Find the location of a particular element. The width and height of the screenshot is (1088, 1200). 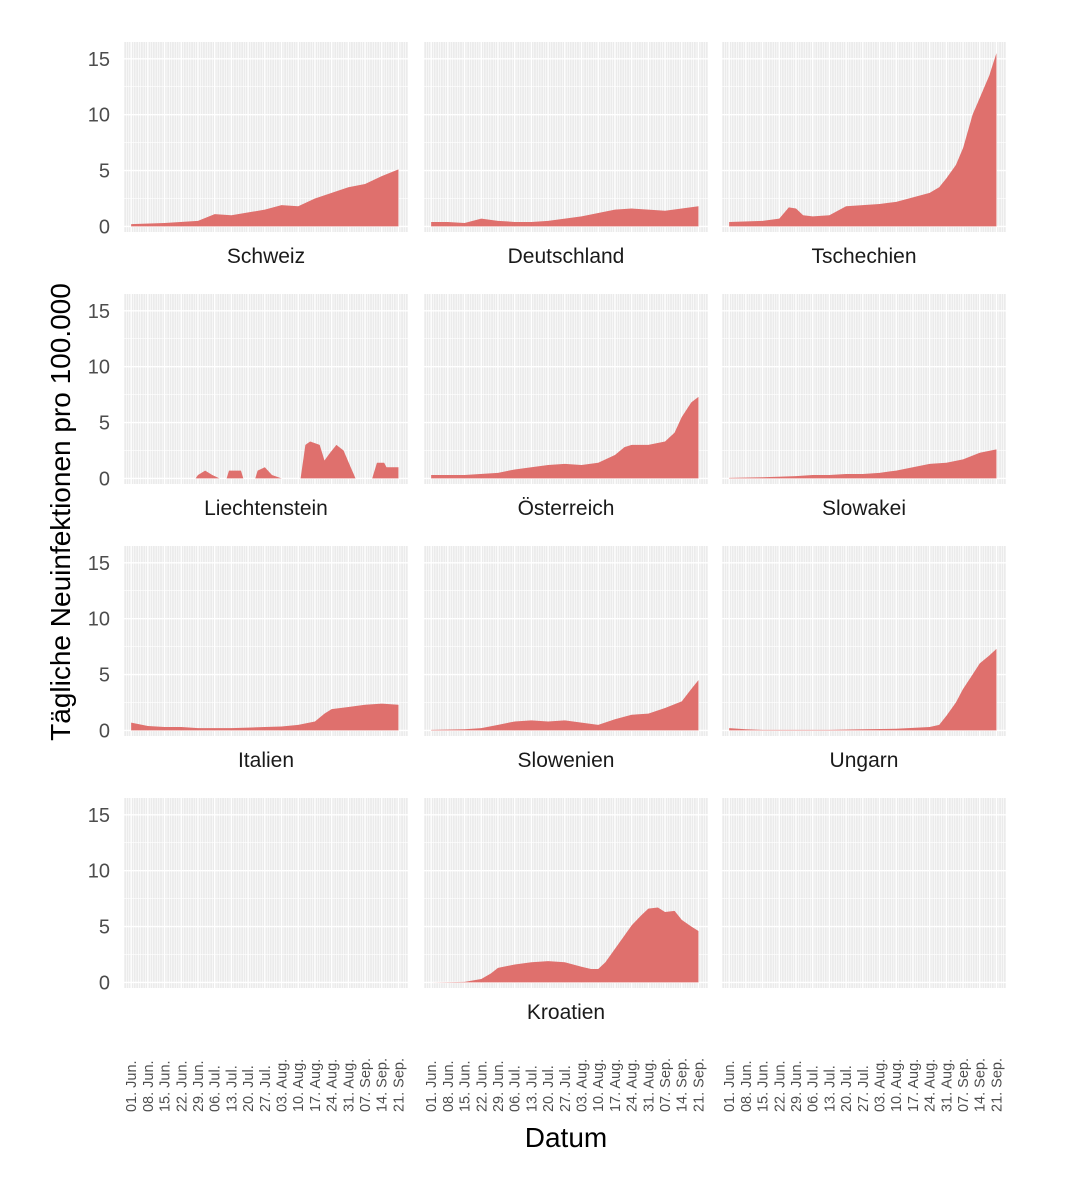

panel-ungarn: Ungarn is located at coordinates (864, 659).